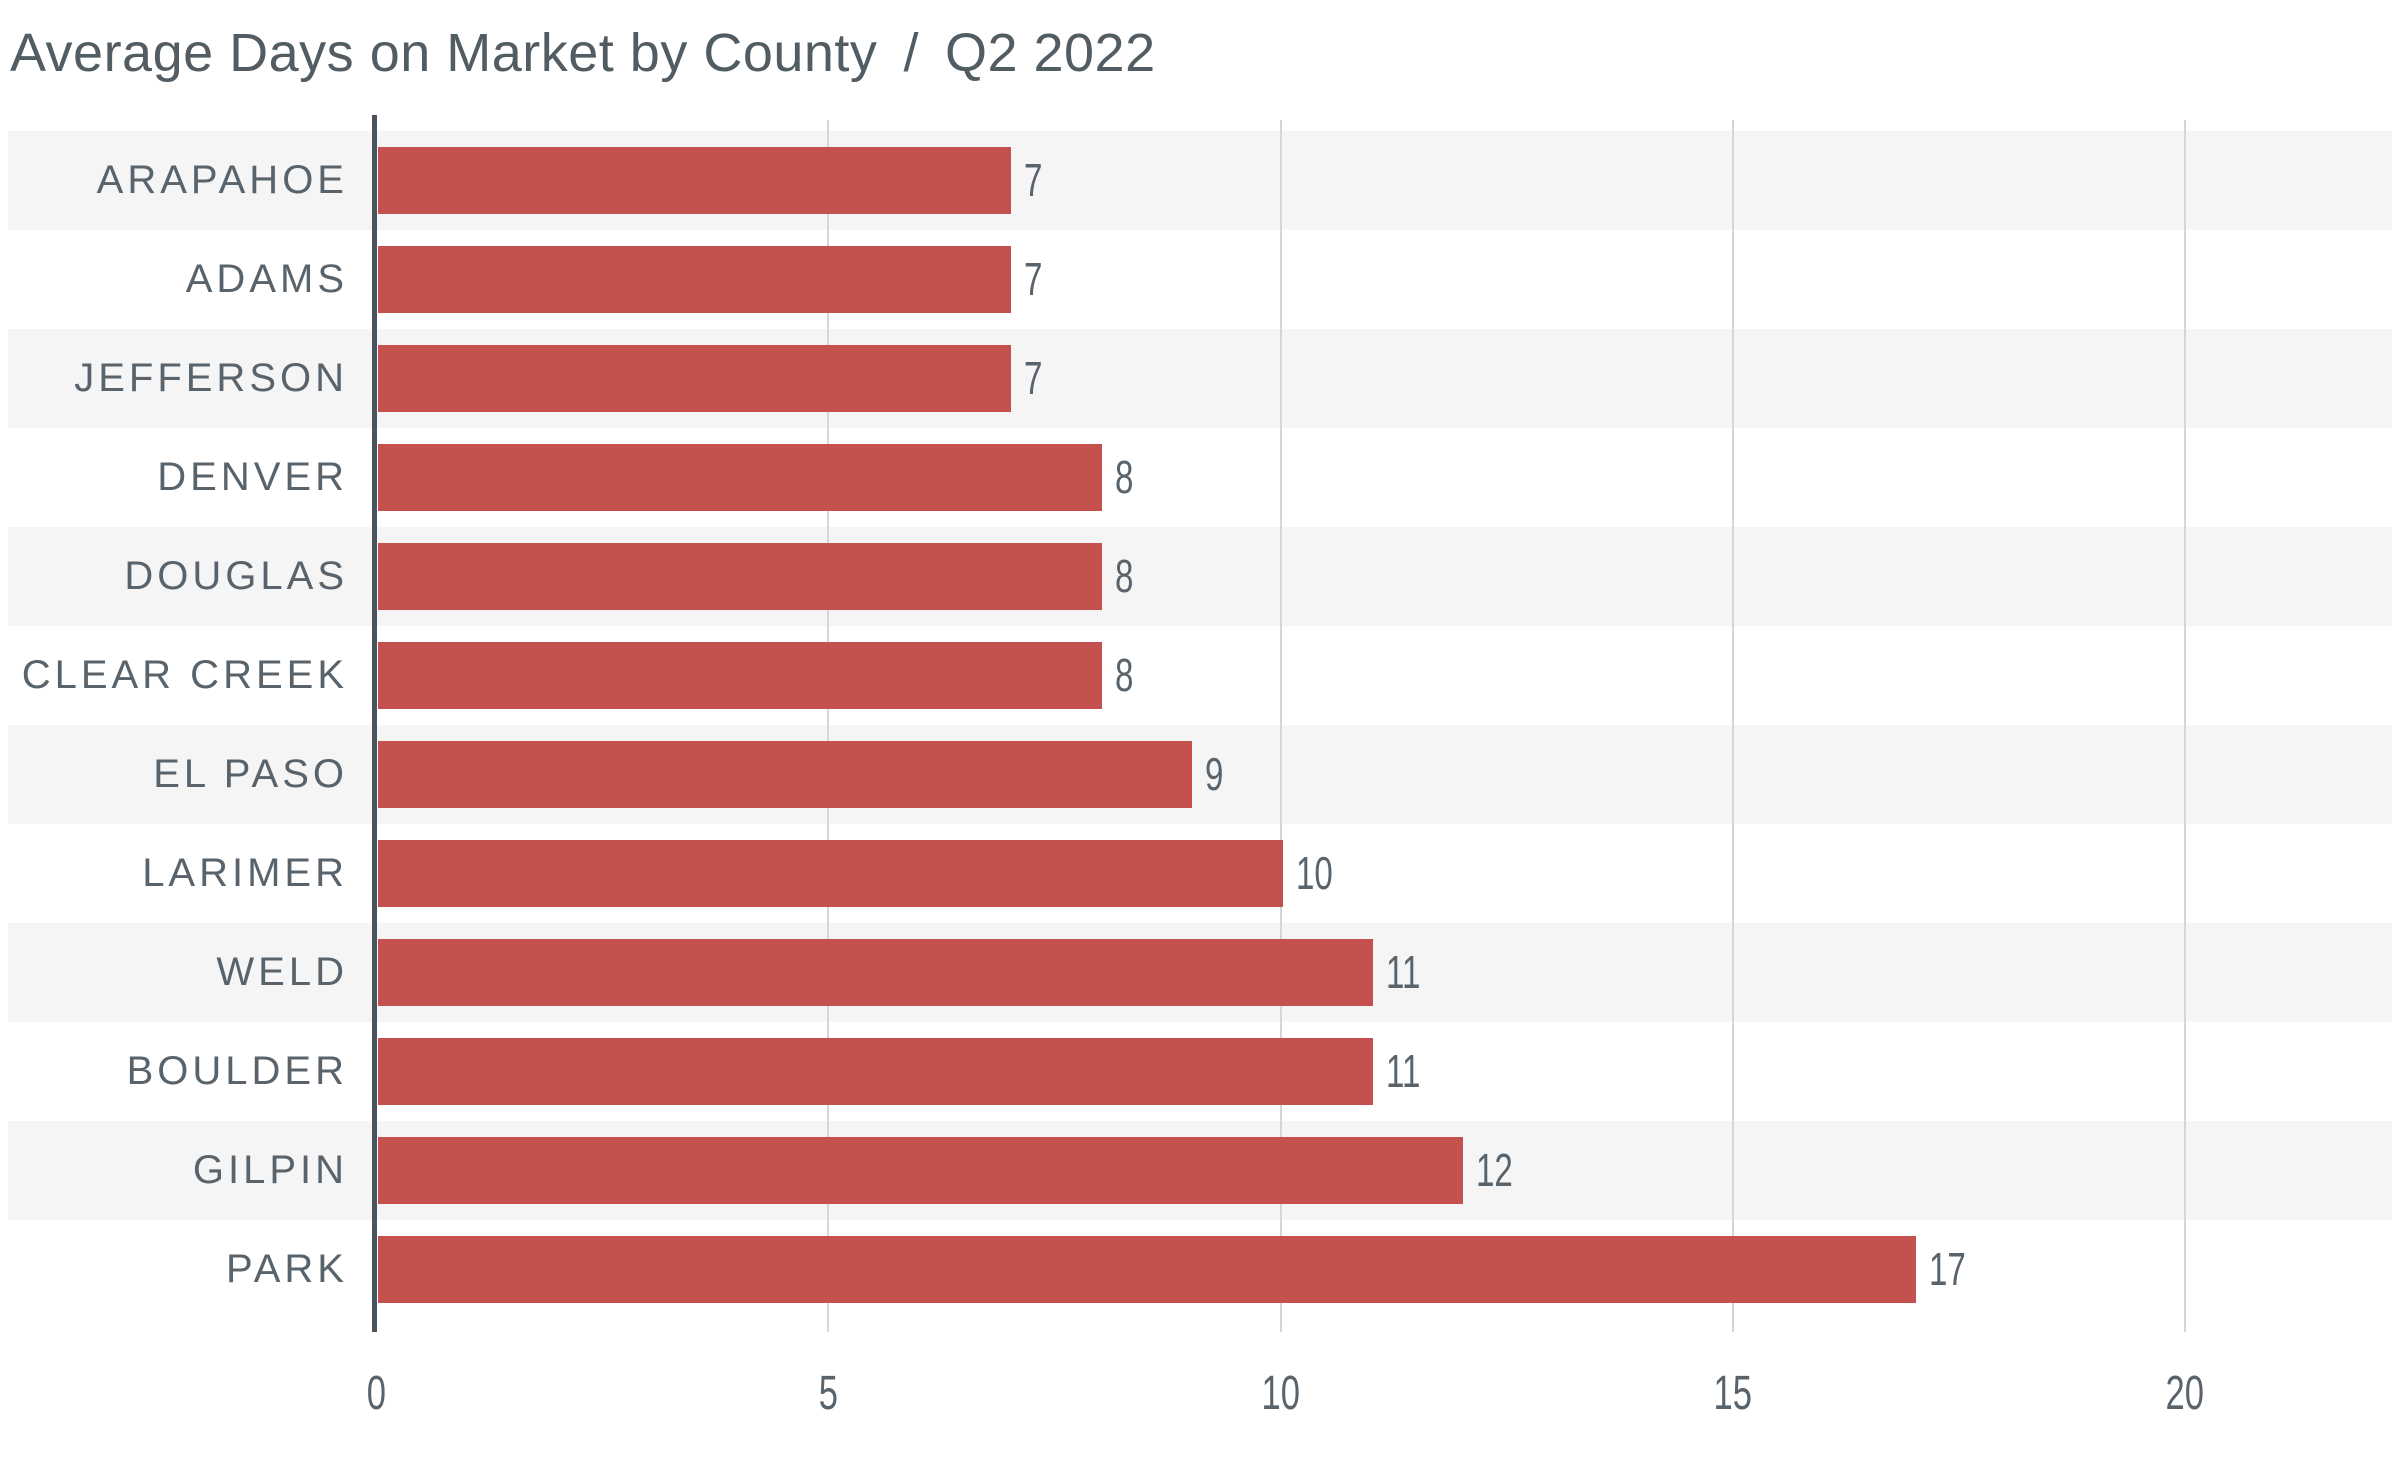 The width and height of the screenshot is (2400, 1460). I want to click on row-adams: ADAMS 7, so click(1200, 279).